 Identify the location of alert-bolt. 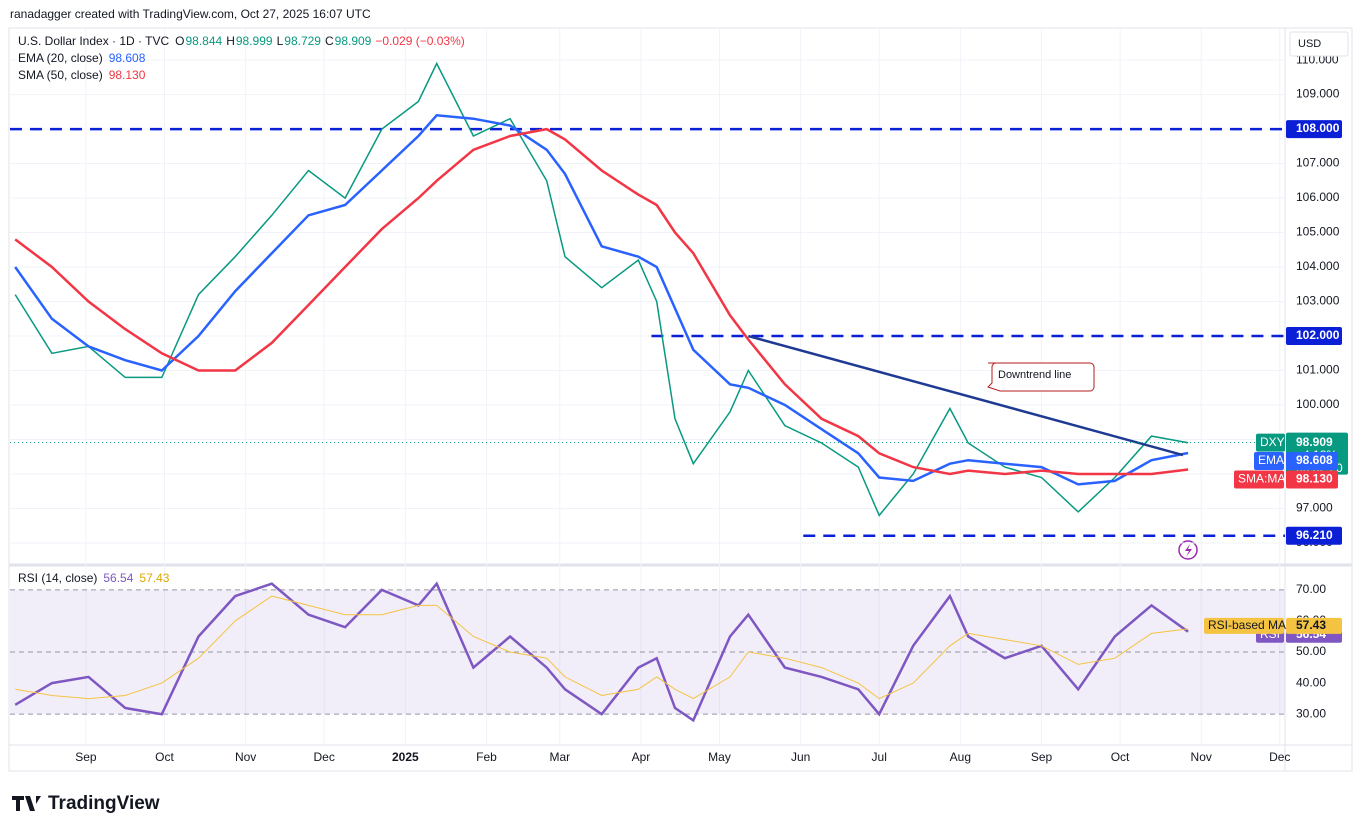
(1188, 550).